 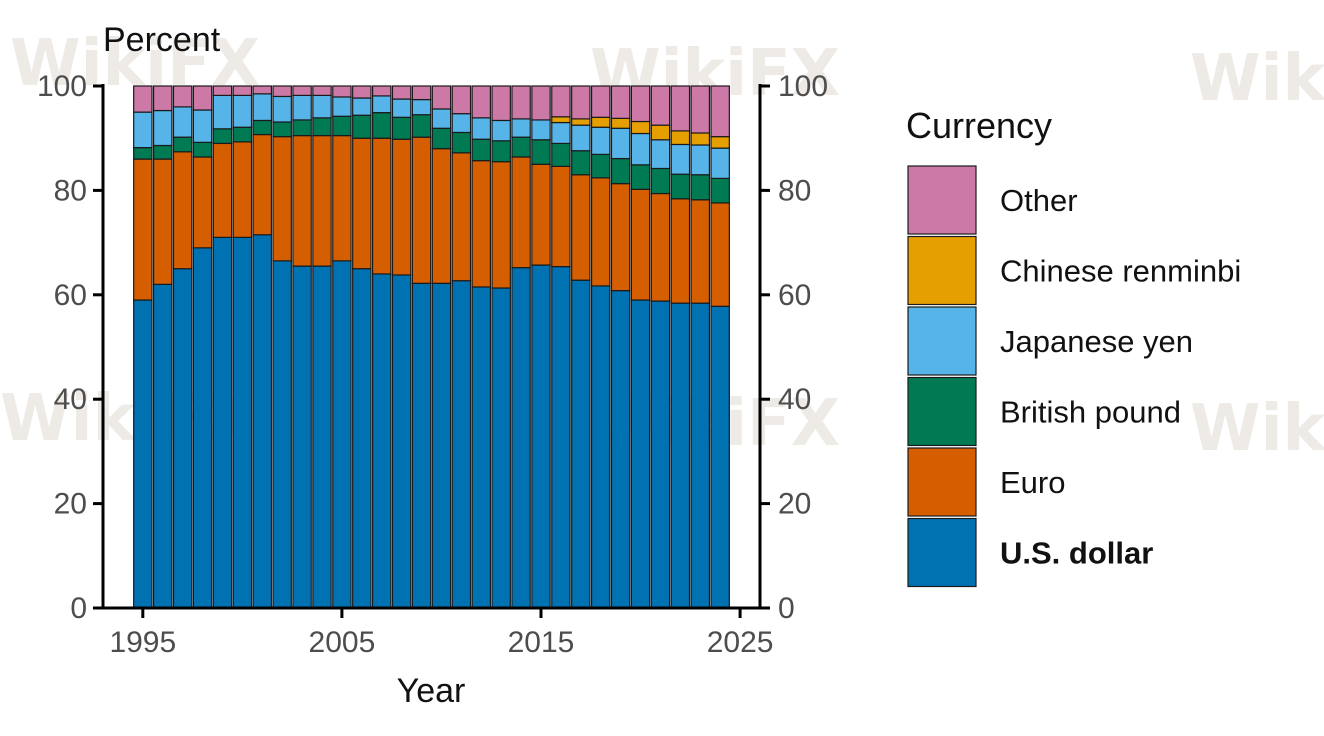 I want to click on bar-segment-u-s-dollar-1997, so click(x=182, y=438).